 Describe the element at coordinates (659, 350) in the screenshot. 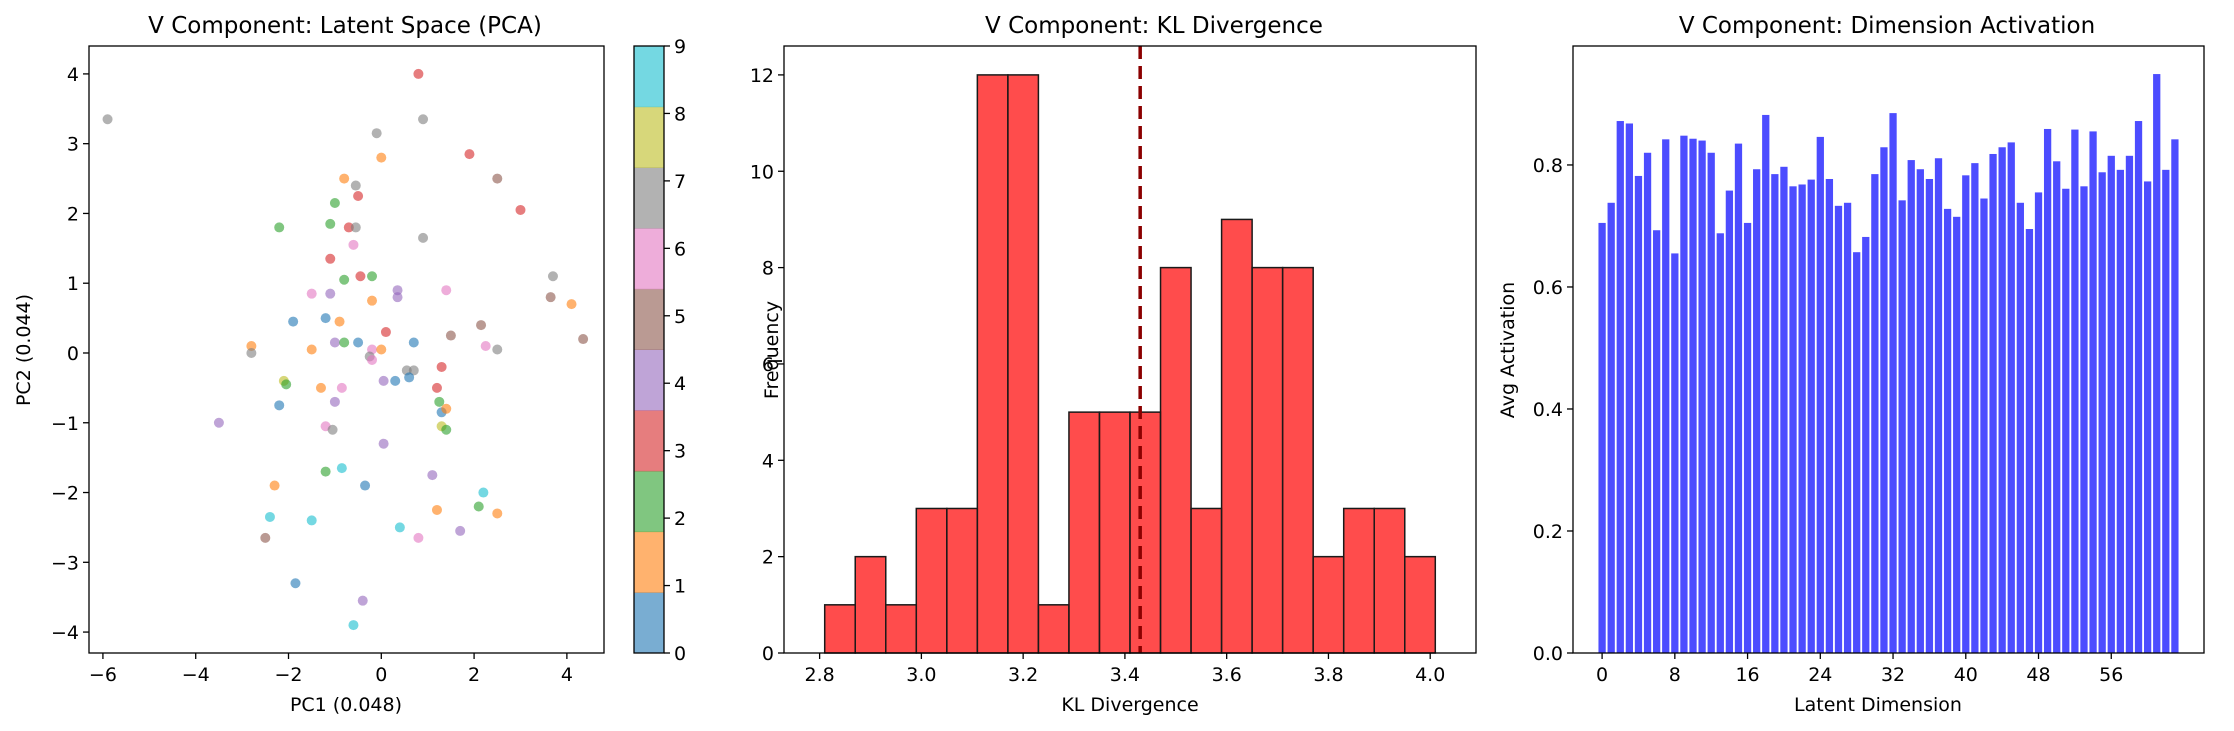

I see `colorbar: 0 1 2 3 4 5 6 7 8 9` at that location.